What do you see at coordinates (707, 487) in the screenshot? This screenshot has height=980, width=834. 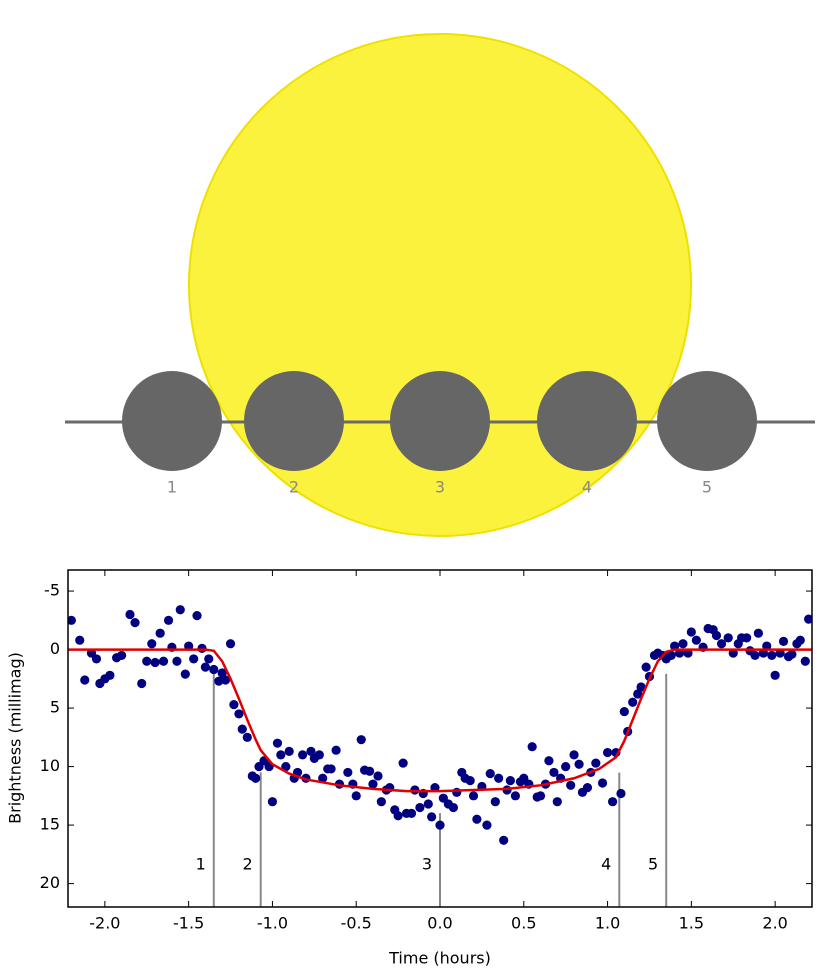 I see `planet-label: 5` at bounding box center [707, 487].